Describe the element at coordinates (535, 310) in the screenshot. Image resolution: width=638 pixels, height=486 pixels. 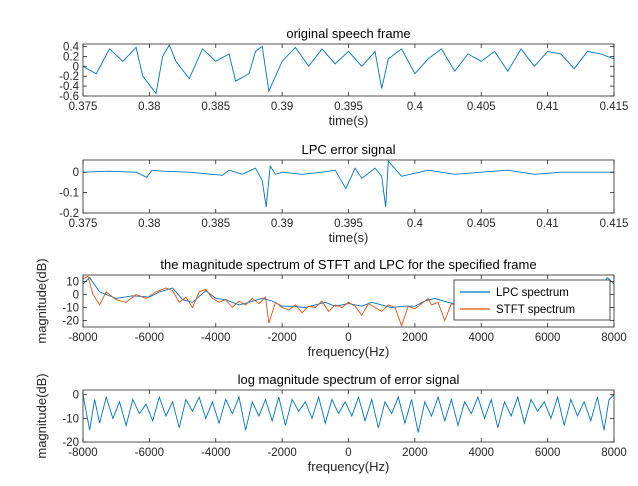
I see `legend-entry: STFT spectrum` at that location.